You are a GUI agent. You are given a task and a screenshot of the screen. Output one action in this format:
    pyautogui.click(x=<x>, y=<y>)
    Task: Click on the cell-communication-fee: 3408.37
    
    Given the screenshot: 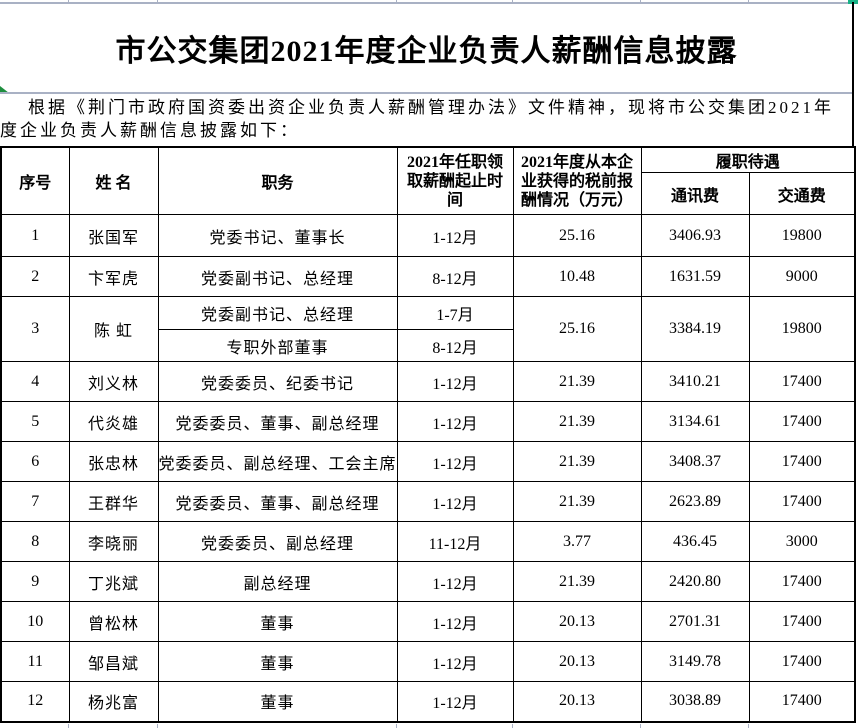 What is the action you would take?
    pyautogui.click(x=695, y=461)
    